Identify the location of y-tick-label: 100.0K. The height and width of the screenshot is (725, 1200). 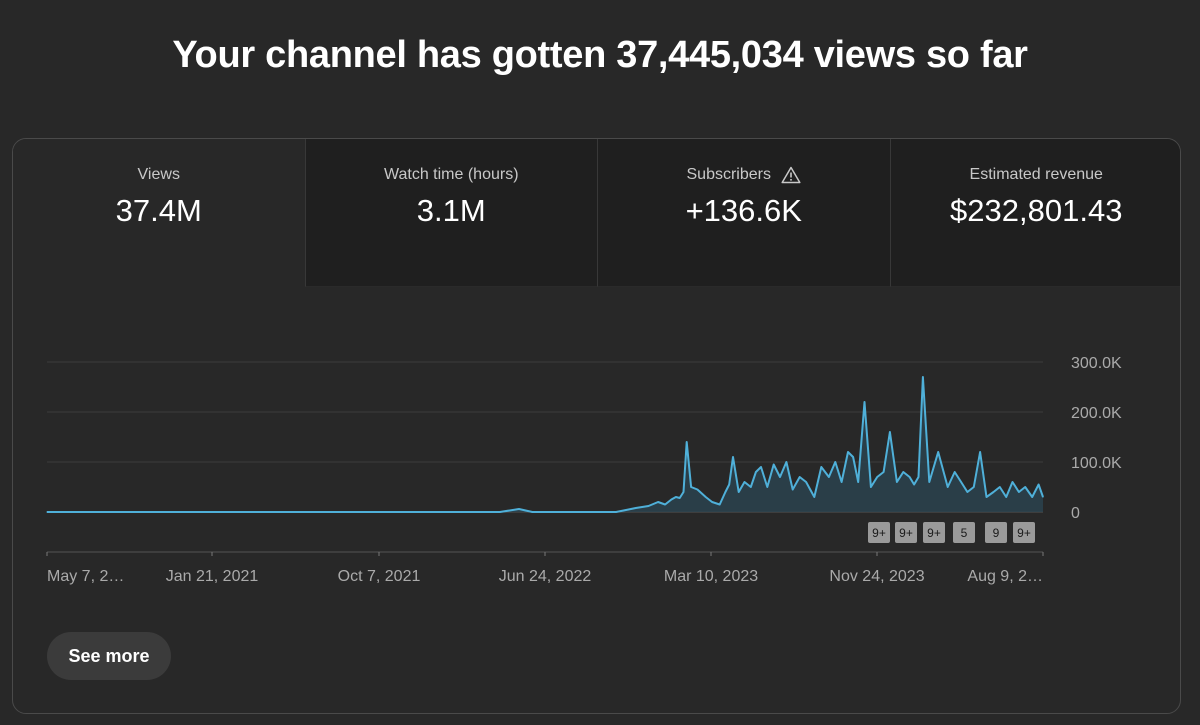
(1096, 463).